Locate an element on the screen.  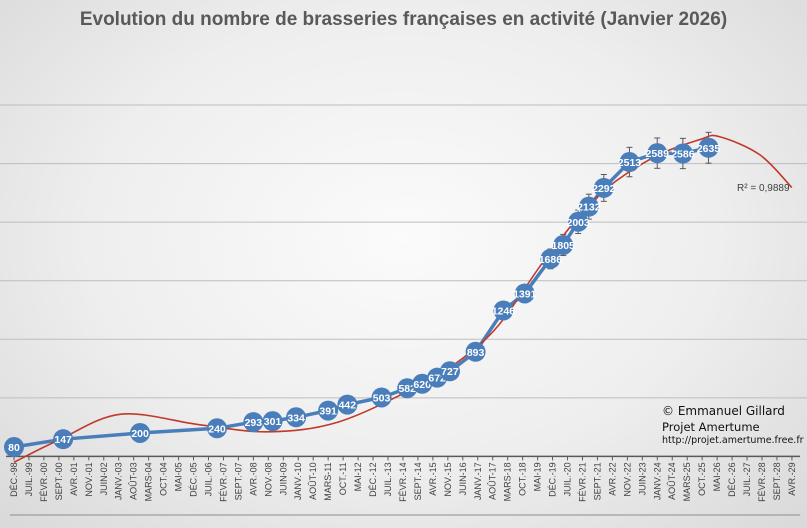
x-tick-label: JUIN-09 is located at coordinates (283, 478).